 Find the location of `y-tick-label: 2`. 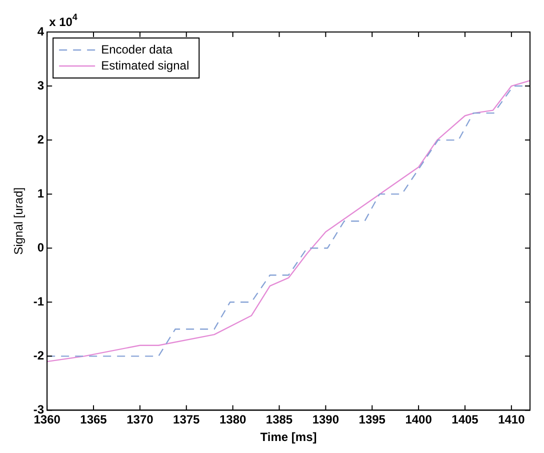

y-tick-label: 2 is located at coordinates (40, 139).